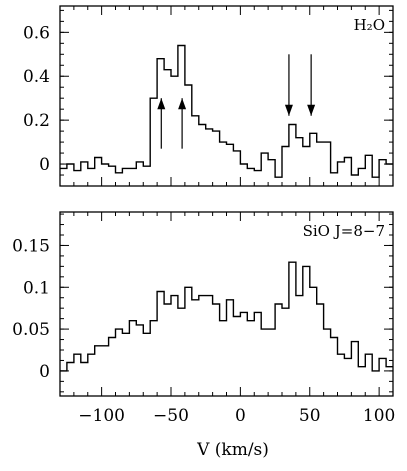 This screenshot has height=471, width=407. What do you see at coordinates (36, 288) in the screenshot?
I see `y-tick-label: 0.1` at bounding box center [36, 288].